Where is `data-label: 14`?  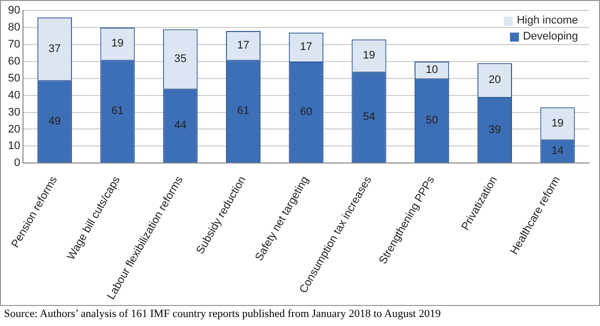 data-label: 14 is located at coordinates (557, 151).